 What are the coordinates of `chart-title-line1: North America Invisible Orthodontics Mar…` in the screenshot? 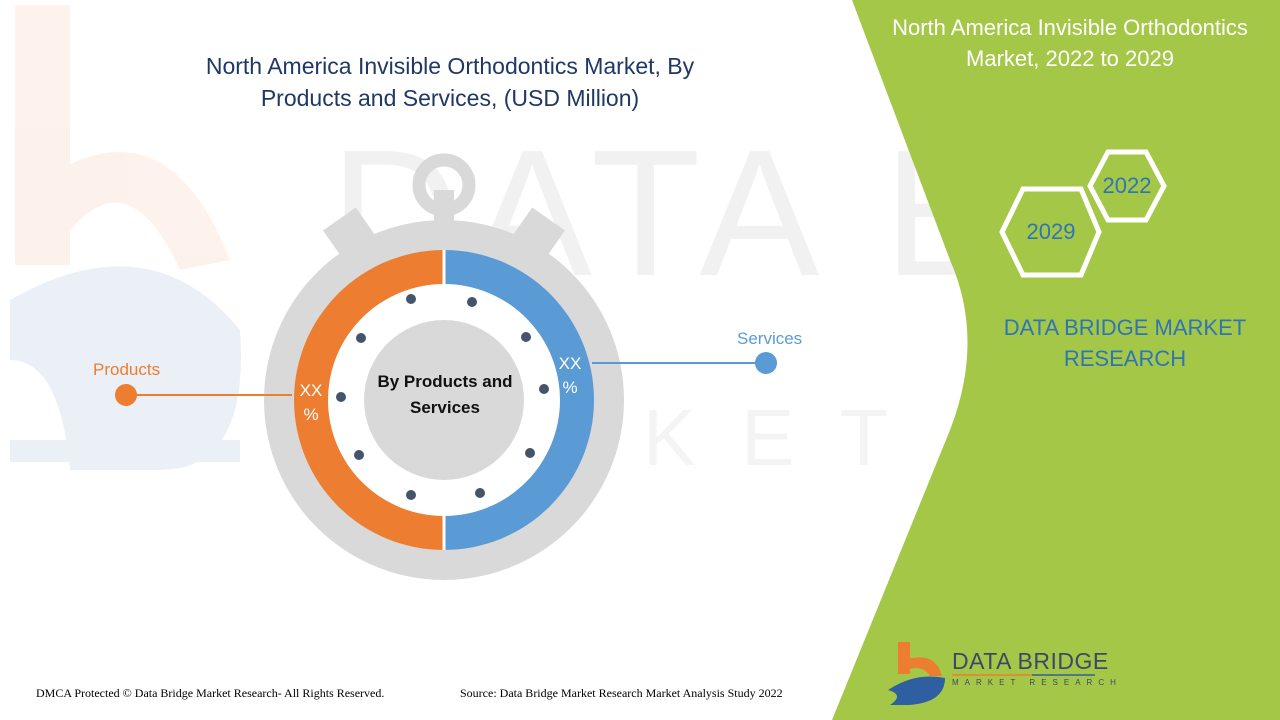 It's located at (450, 66).